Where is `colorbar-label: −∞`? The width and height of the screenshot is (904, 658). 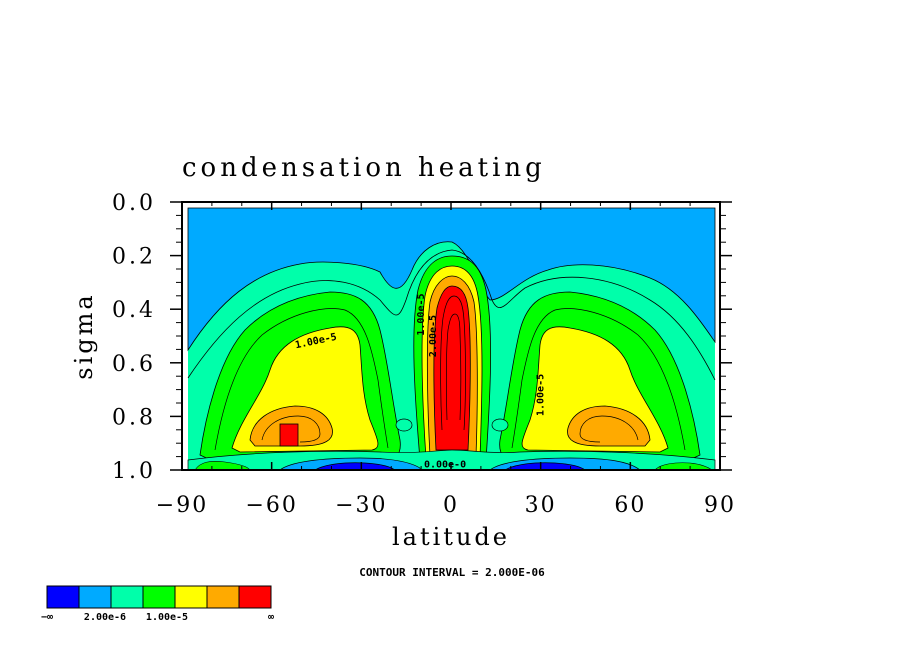 colorbar-label: −∞ is located at coordinates (47, 617).